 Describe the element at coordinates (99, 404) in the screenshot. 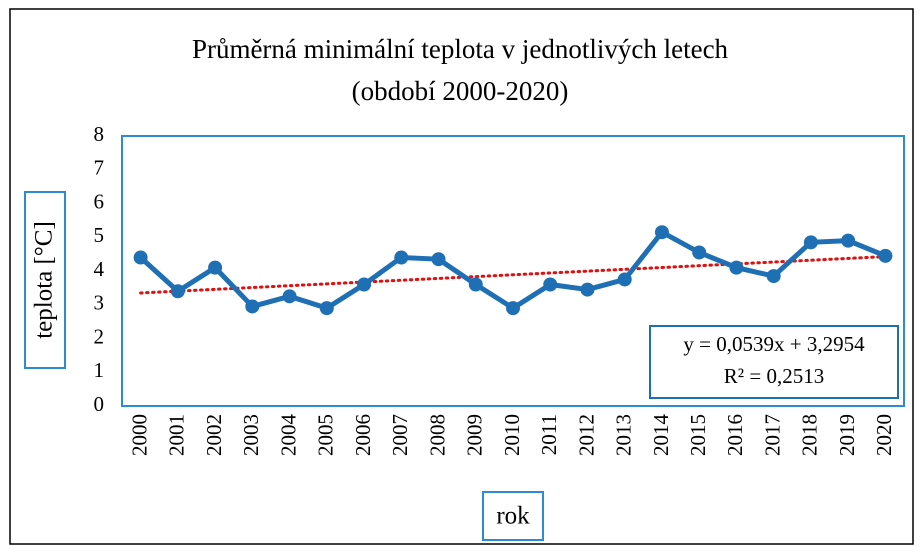

I see `y-tick-label: 0` at that location.